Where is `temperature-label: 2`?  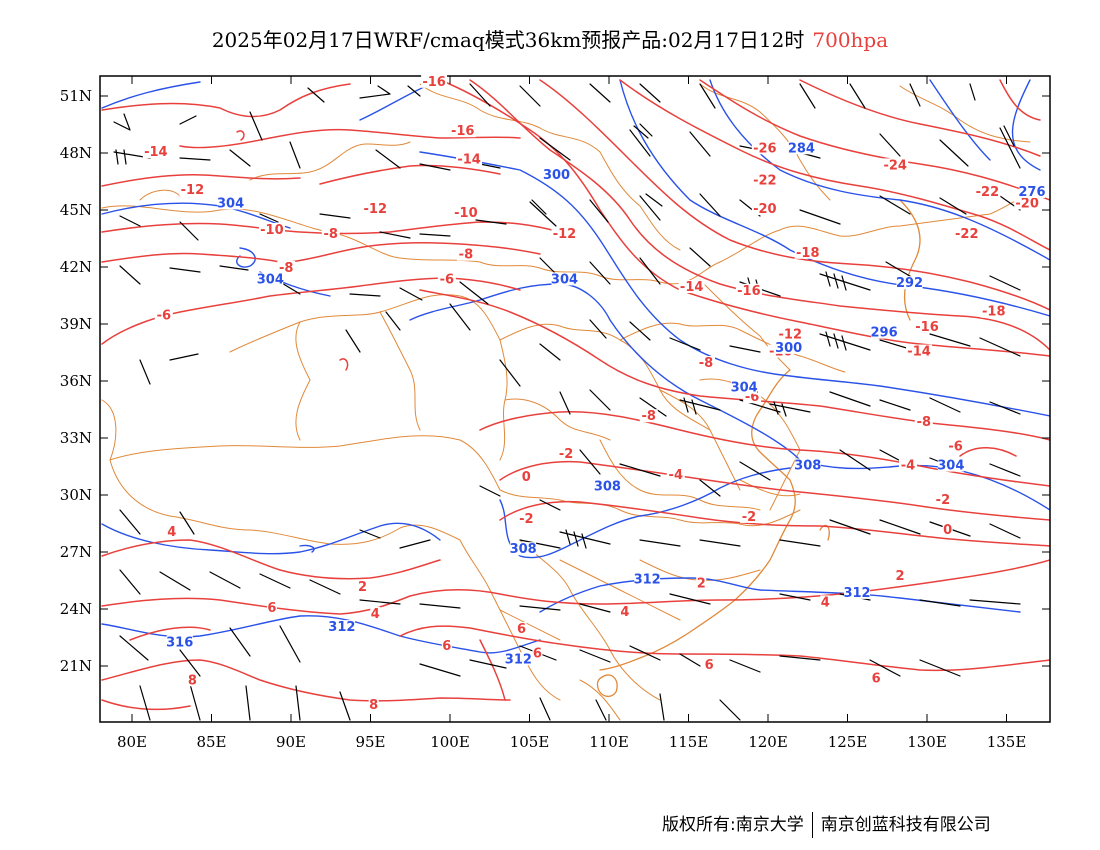
temperature-label: 2 is located at coordinates (899, 576).